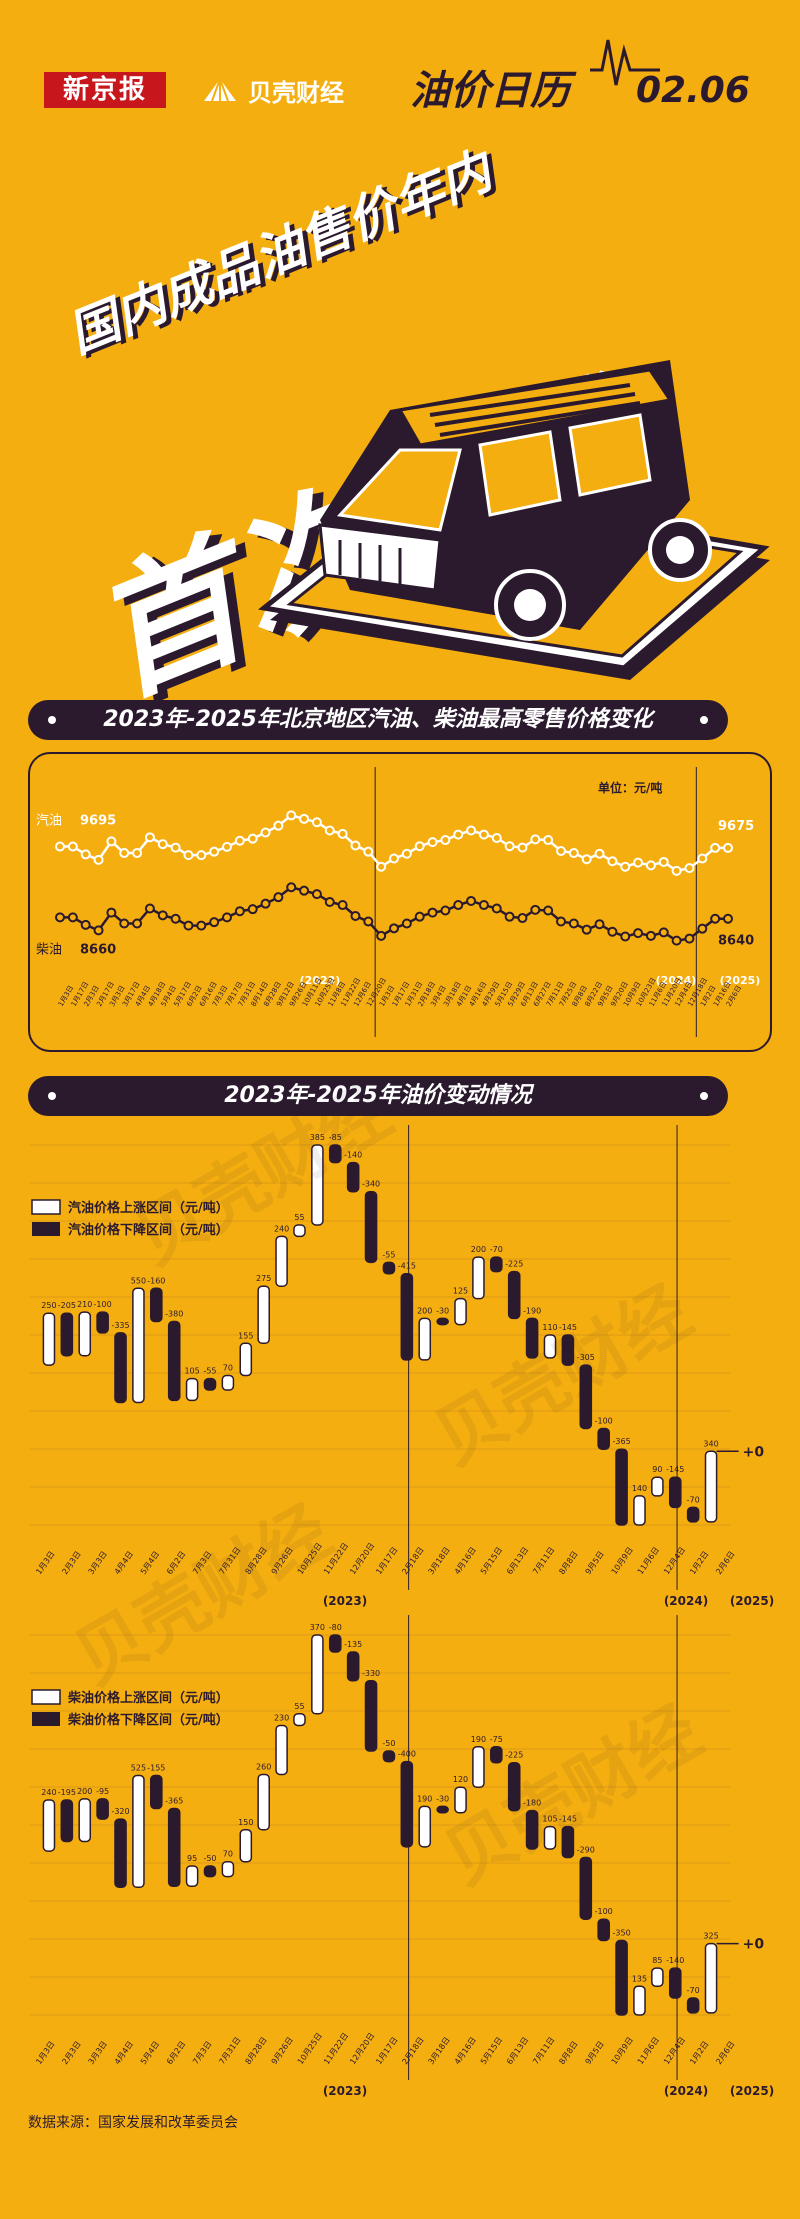 This screenshot has height=2219, width=800. What do you see at coordinates (686, 2091) in the screenshot?
I see `year-label: (2024)` at bounding box center [686, 2091].